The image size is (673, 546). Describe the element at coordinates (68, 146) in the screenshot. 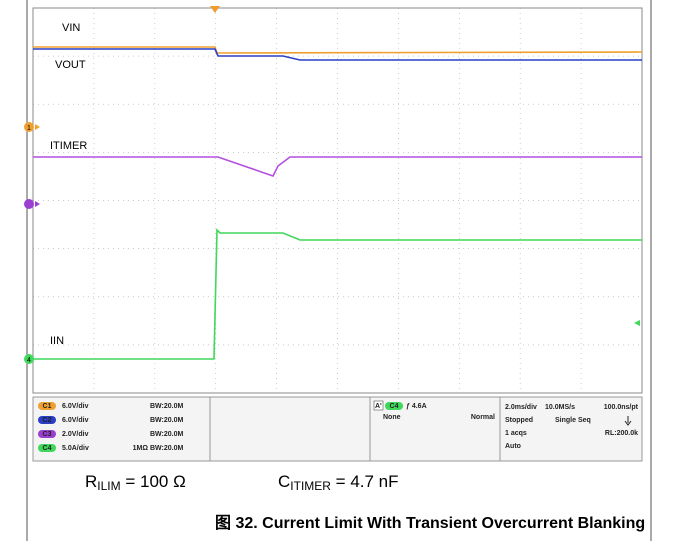

I see `trace-label: ITIMER` at that location.